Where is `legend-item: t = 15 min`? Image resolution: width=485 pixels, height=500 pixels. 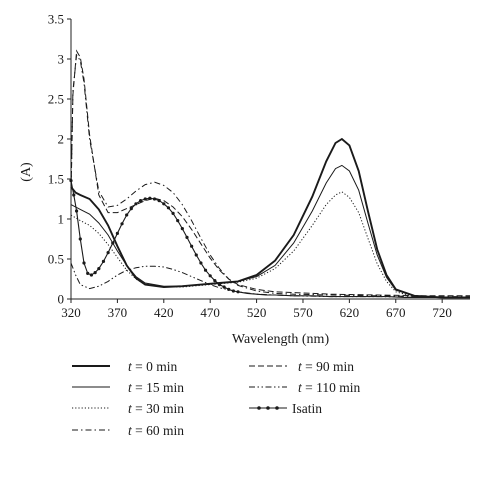
legend-item: t = 15 min is located at coordinates (128, 387).